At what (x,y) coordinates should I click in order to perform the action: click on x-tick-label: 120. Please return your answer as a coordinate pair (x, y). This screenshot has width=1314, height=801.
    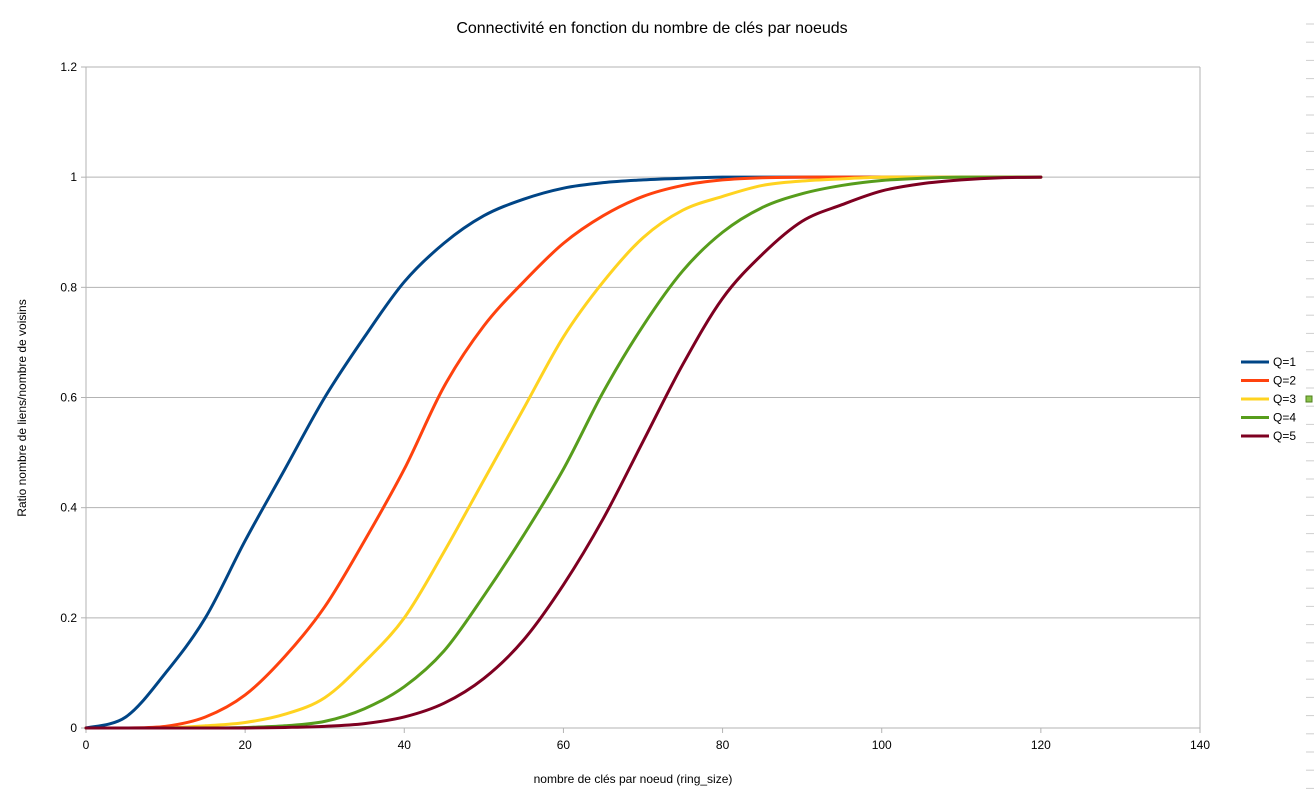
    Looking at the image, I should click on (1041, 745).